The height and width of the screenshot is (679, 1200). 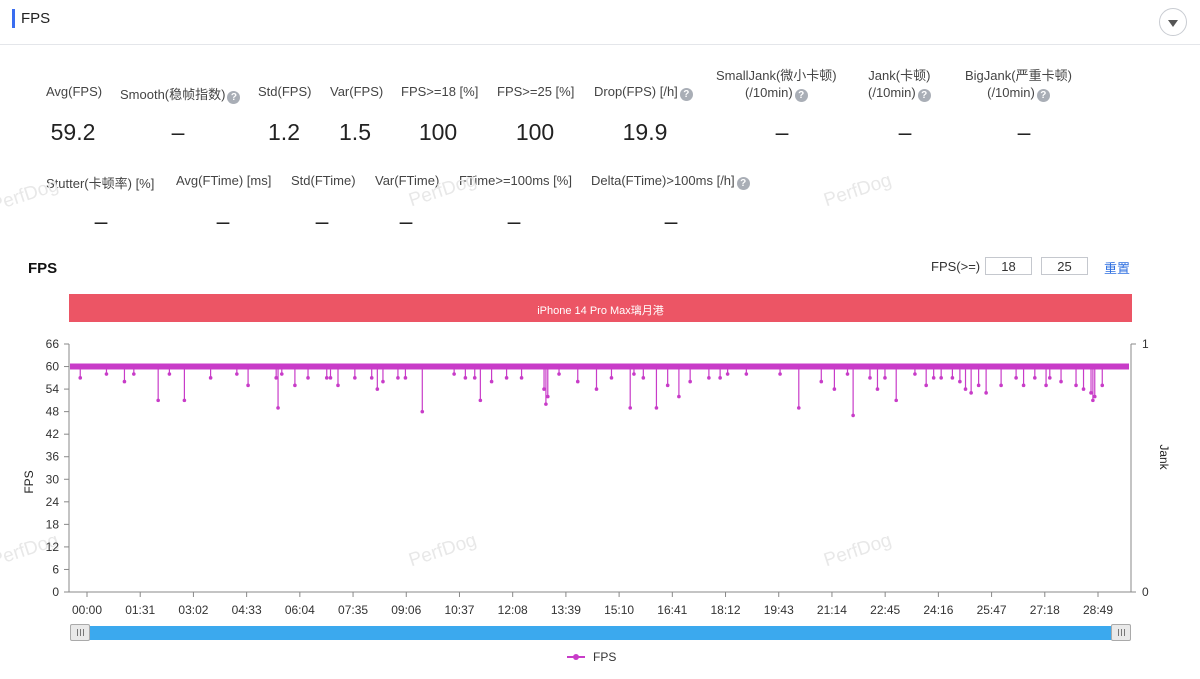 What do you see at coordinates (1045, 610) in the screenshot?
I see `x-tick-label: 27:18` at bounding box center [1045, 610].